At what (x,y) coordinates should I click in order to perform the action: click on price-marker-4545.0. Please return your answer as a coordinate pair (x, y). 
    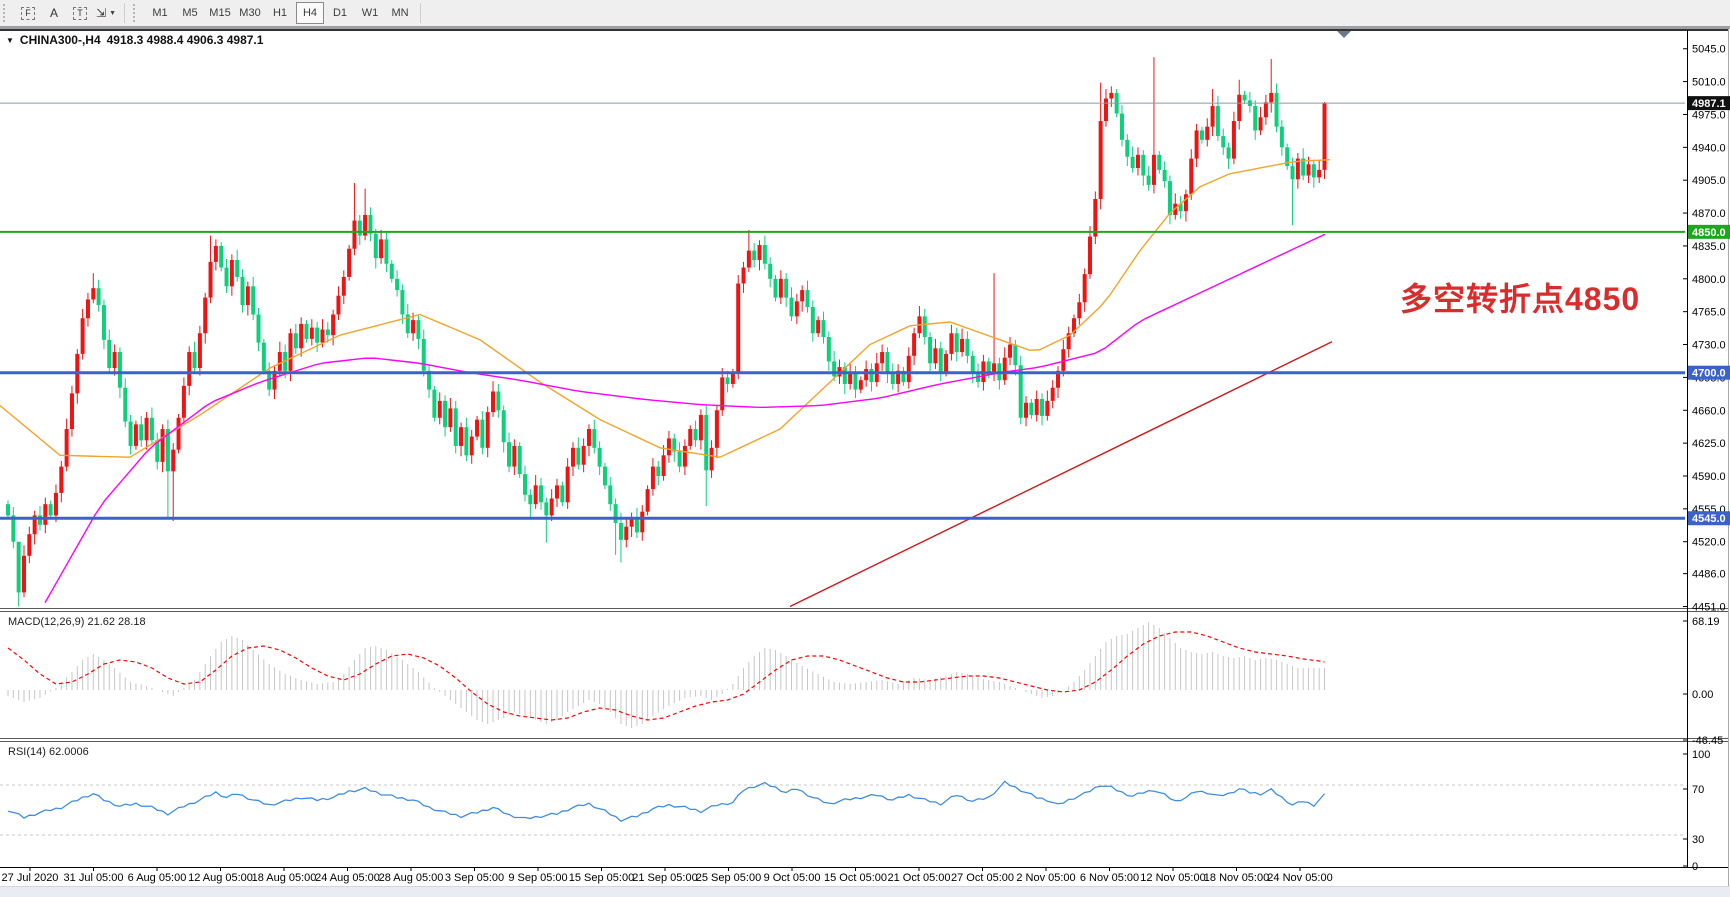
    Looking at the image, I should click on (1709, 518).